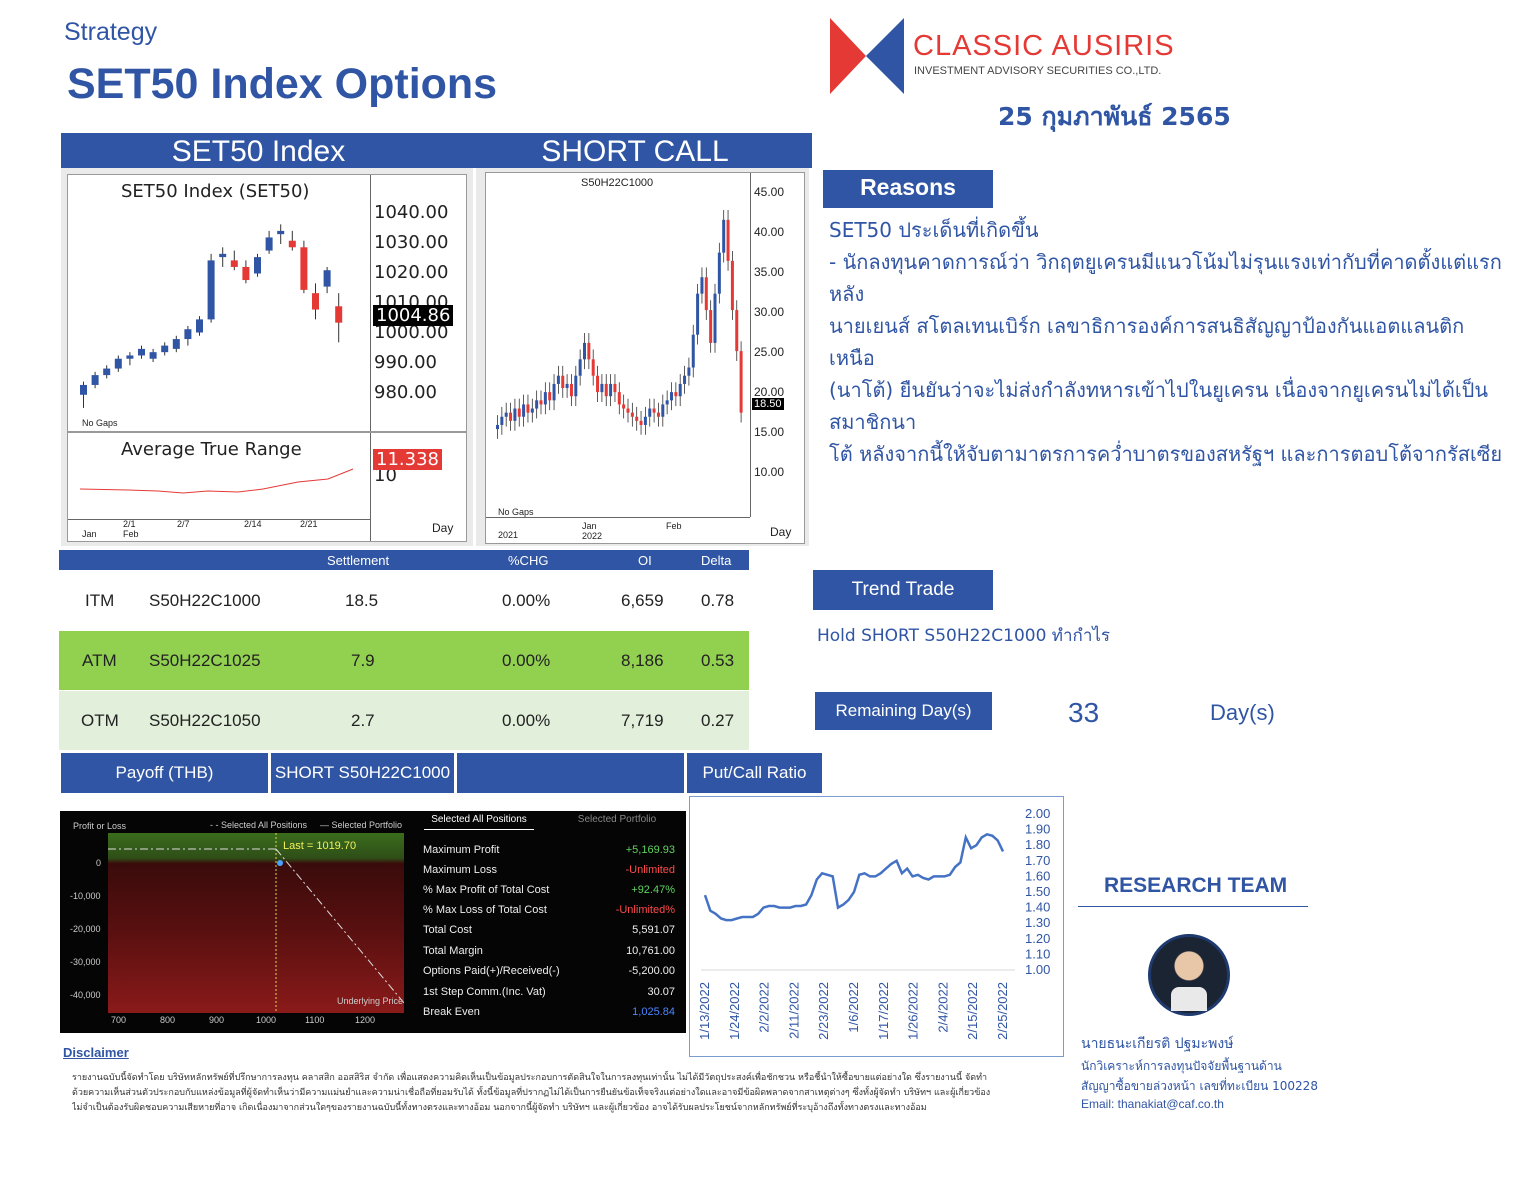  I want to click on payoff-y-label: Profit or Loss, so click(100, 826).